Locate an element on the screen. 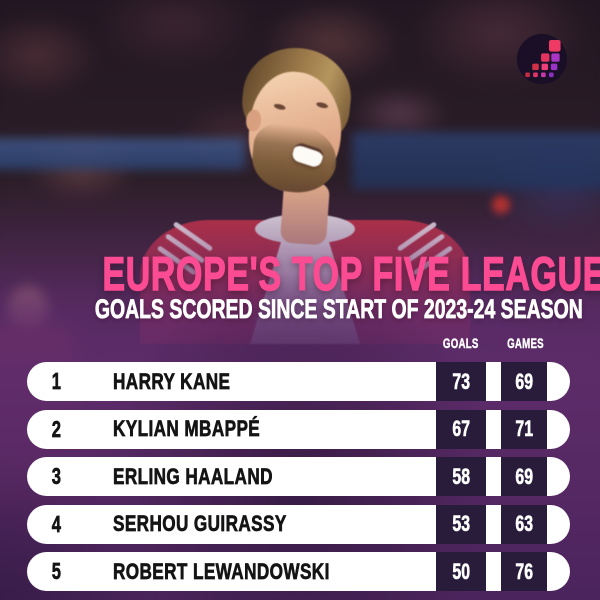 Image resolution: width=600 pixels, height=600 pixels. goals-value: 53 is located at coordinates (461, 524).